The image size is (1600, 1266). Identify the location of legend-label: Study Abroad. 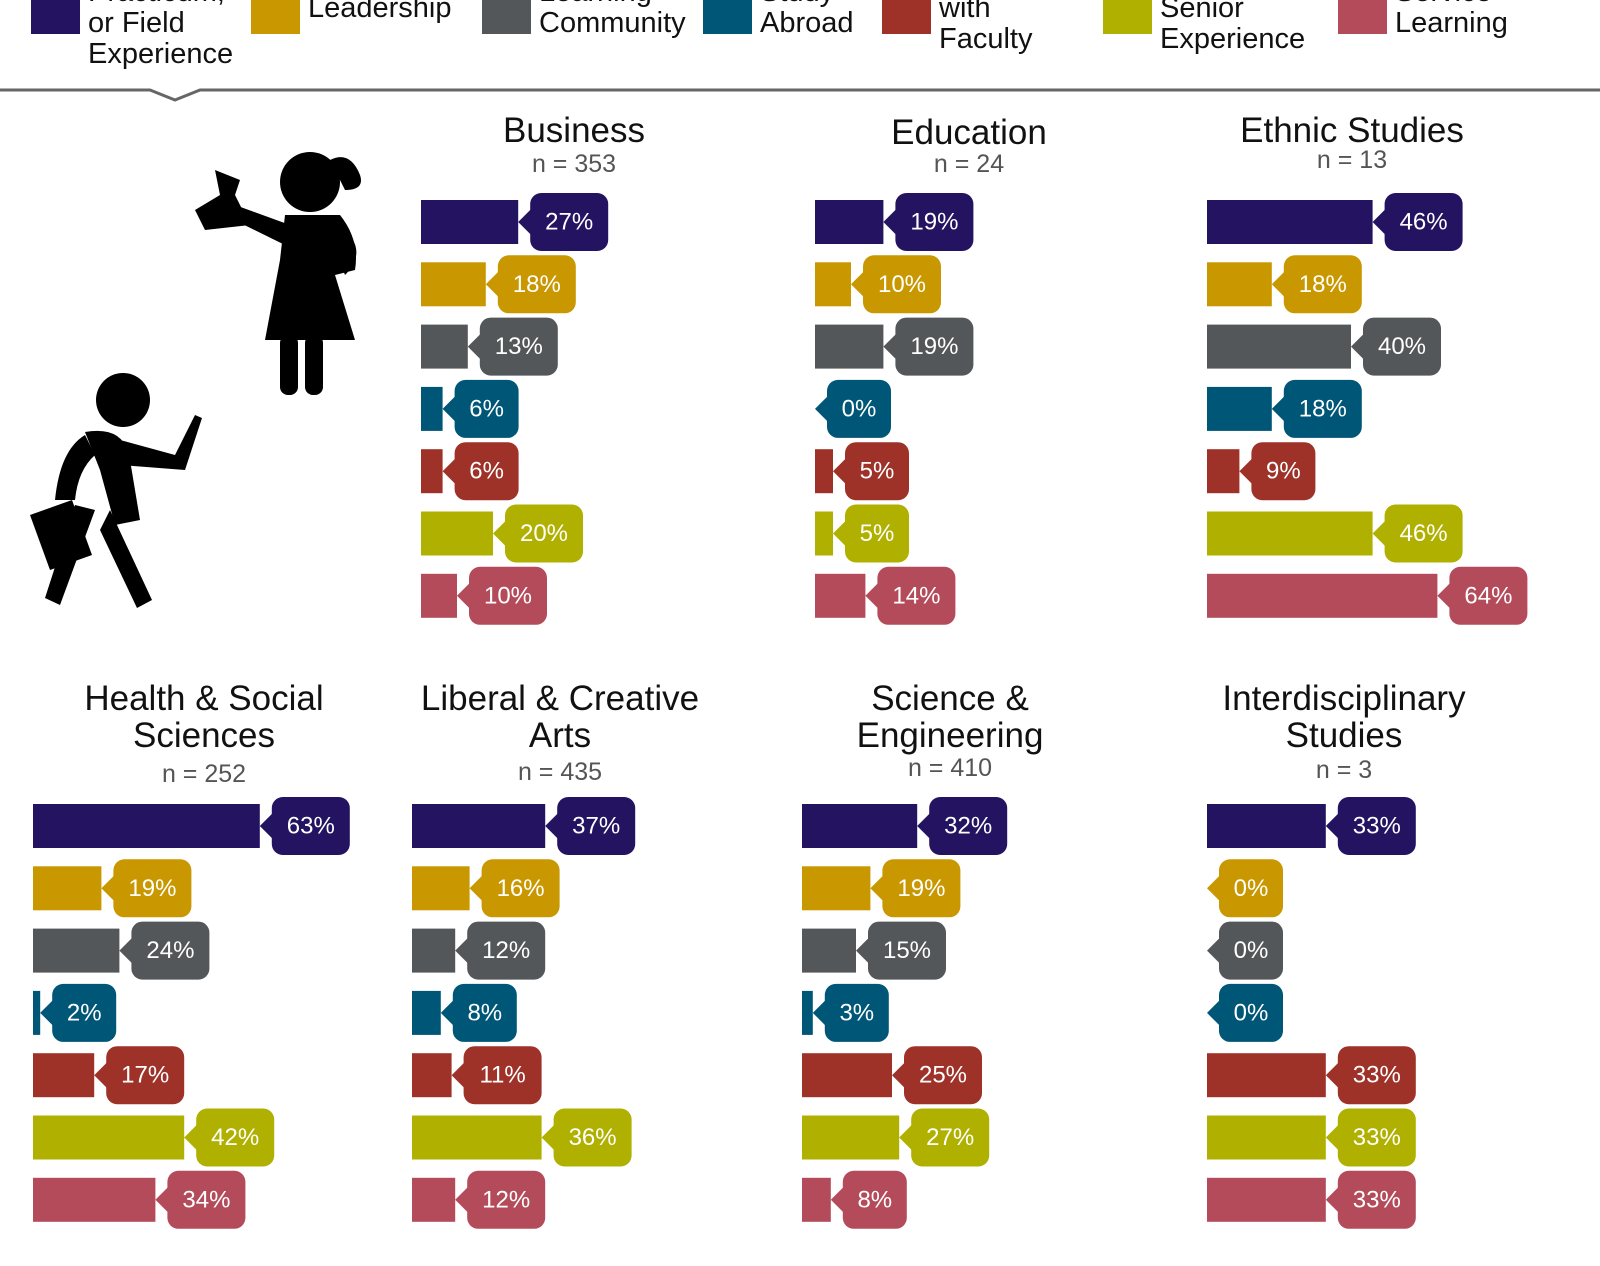
(807, 19).